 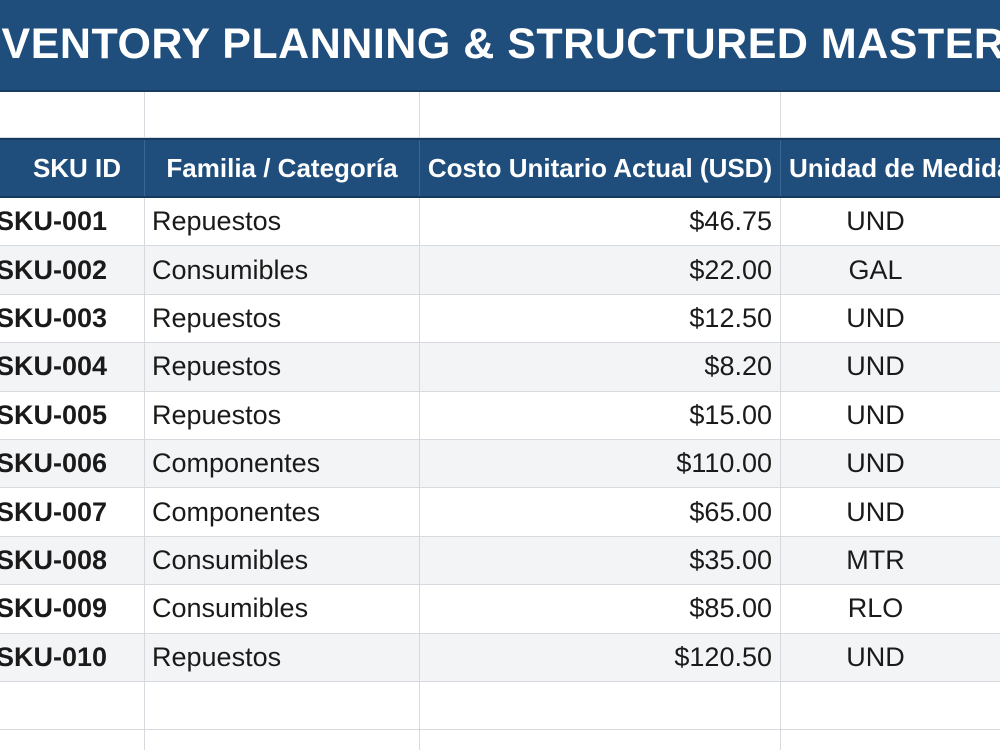 What do you see at coordinates (72, 222) in the screenshot?
I see `sku-cell: SKU-001` at bounding box center [72, 222].